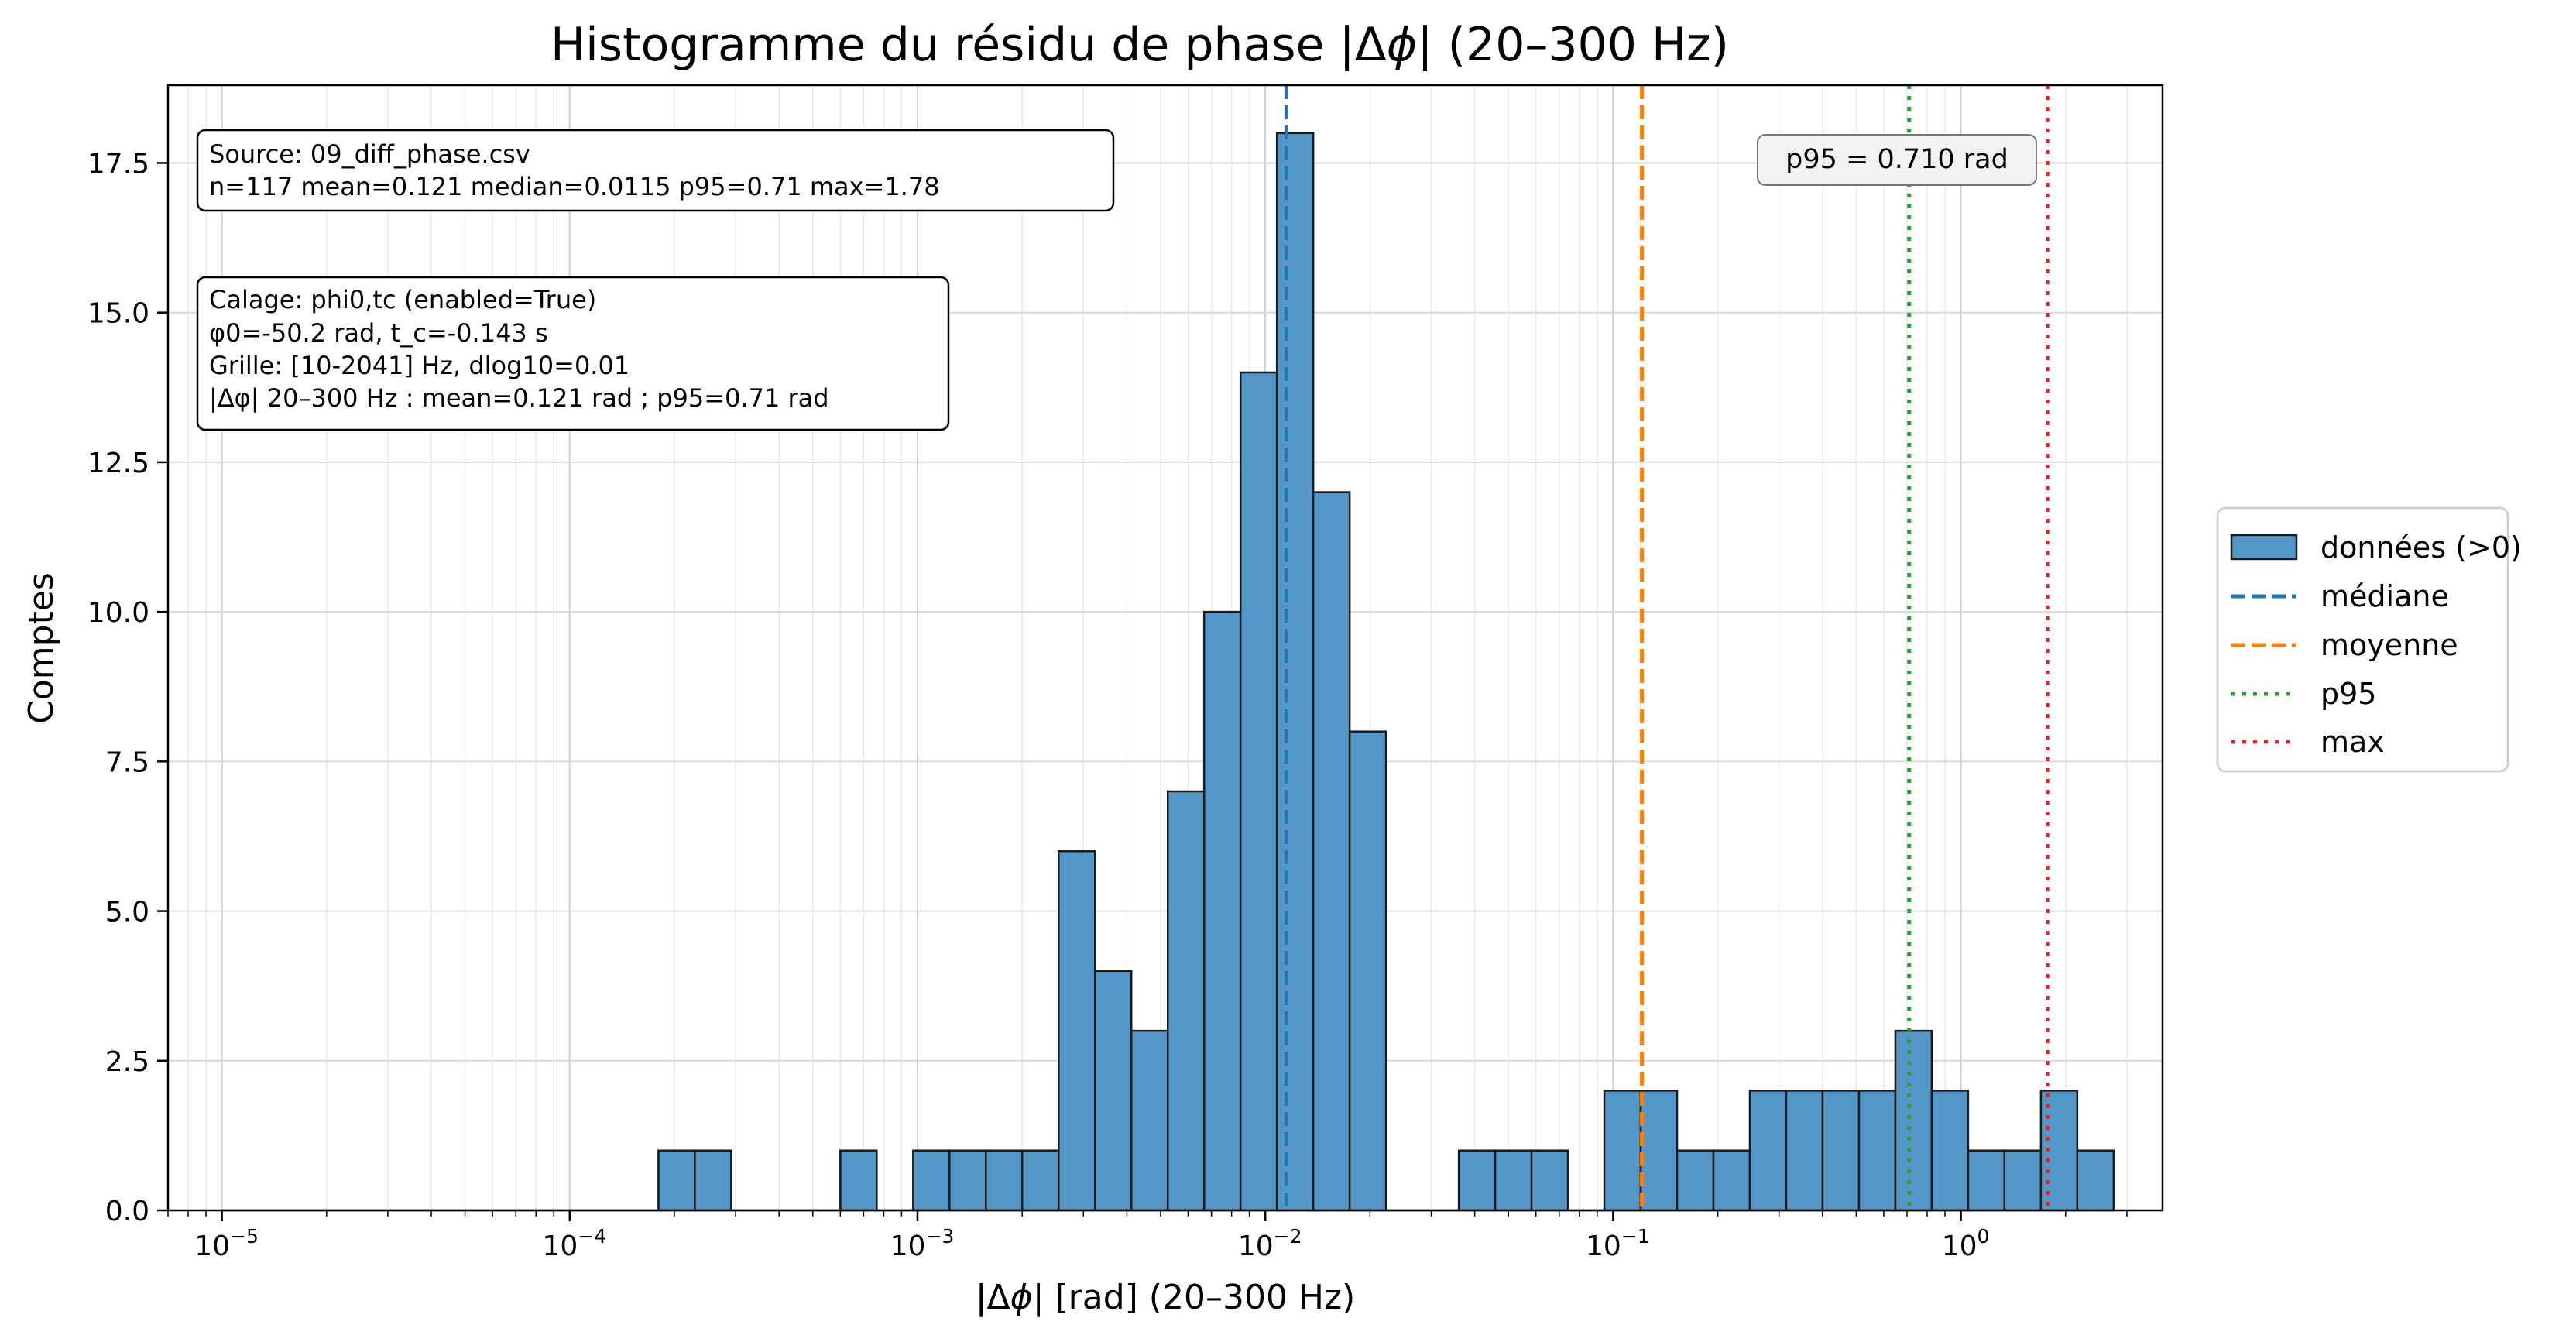 The image size is (2576, 1342). What do you see at coordinates (592, 1236) in the screenshot?
I see `x-tick-exponent: −4` at bounding box center [592, 1236].